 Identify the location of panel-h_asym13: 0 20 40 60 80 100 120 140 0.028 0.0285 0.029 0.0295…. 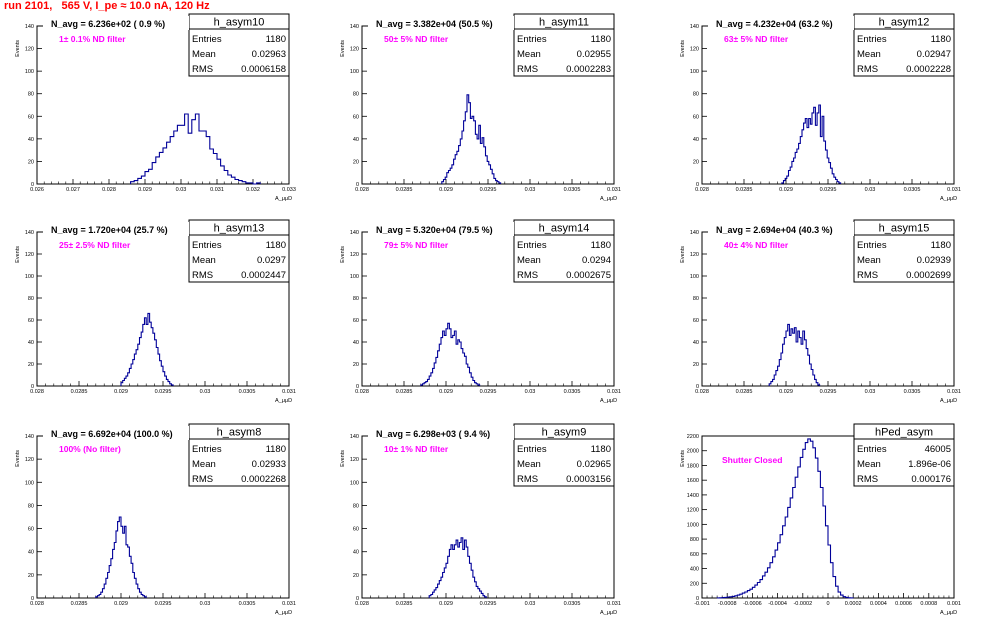
(155, 311).